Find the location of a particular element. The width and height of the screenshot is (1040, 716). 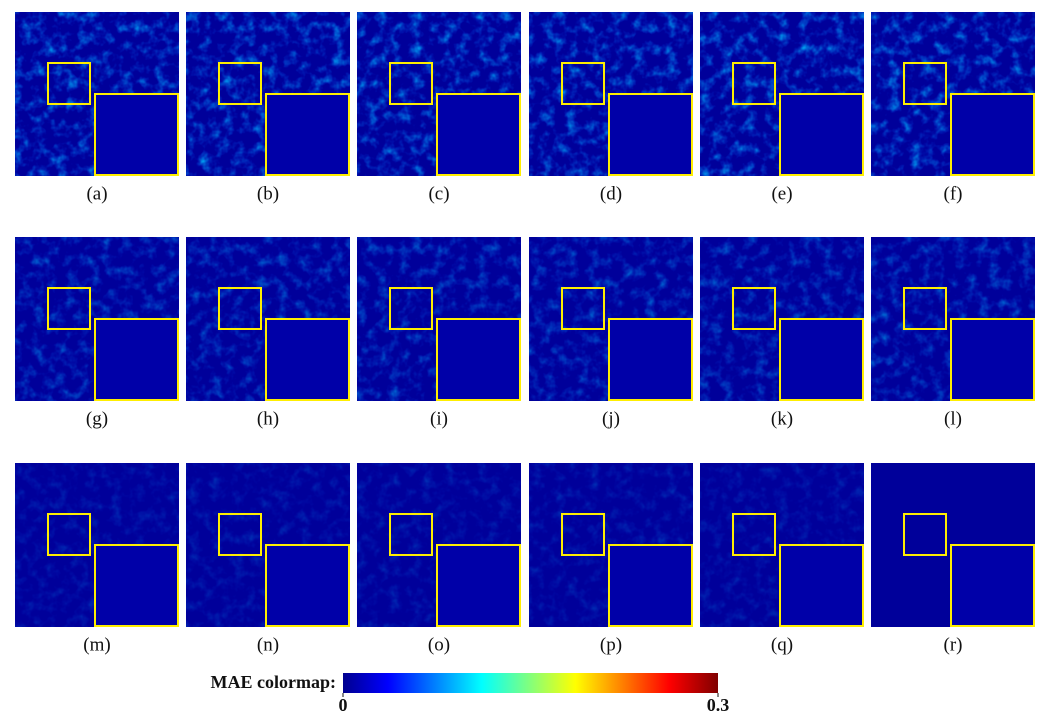

panel-label: (a) is located at coordinates (96, 193).